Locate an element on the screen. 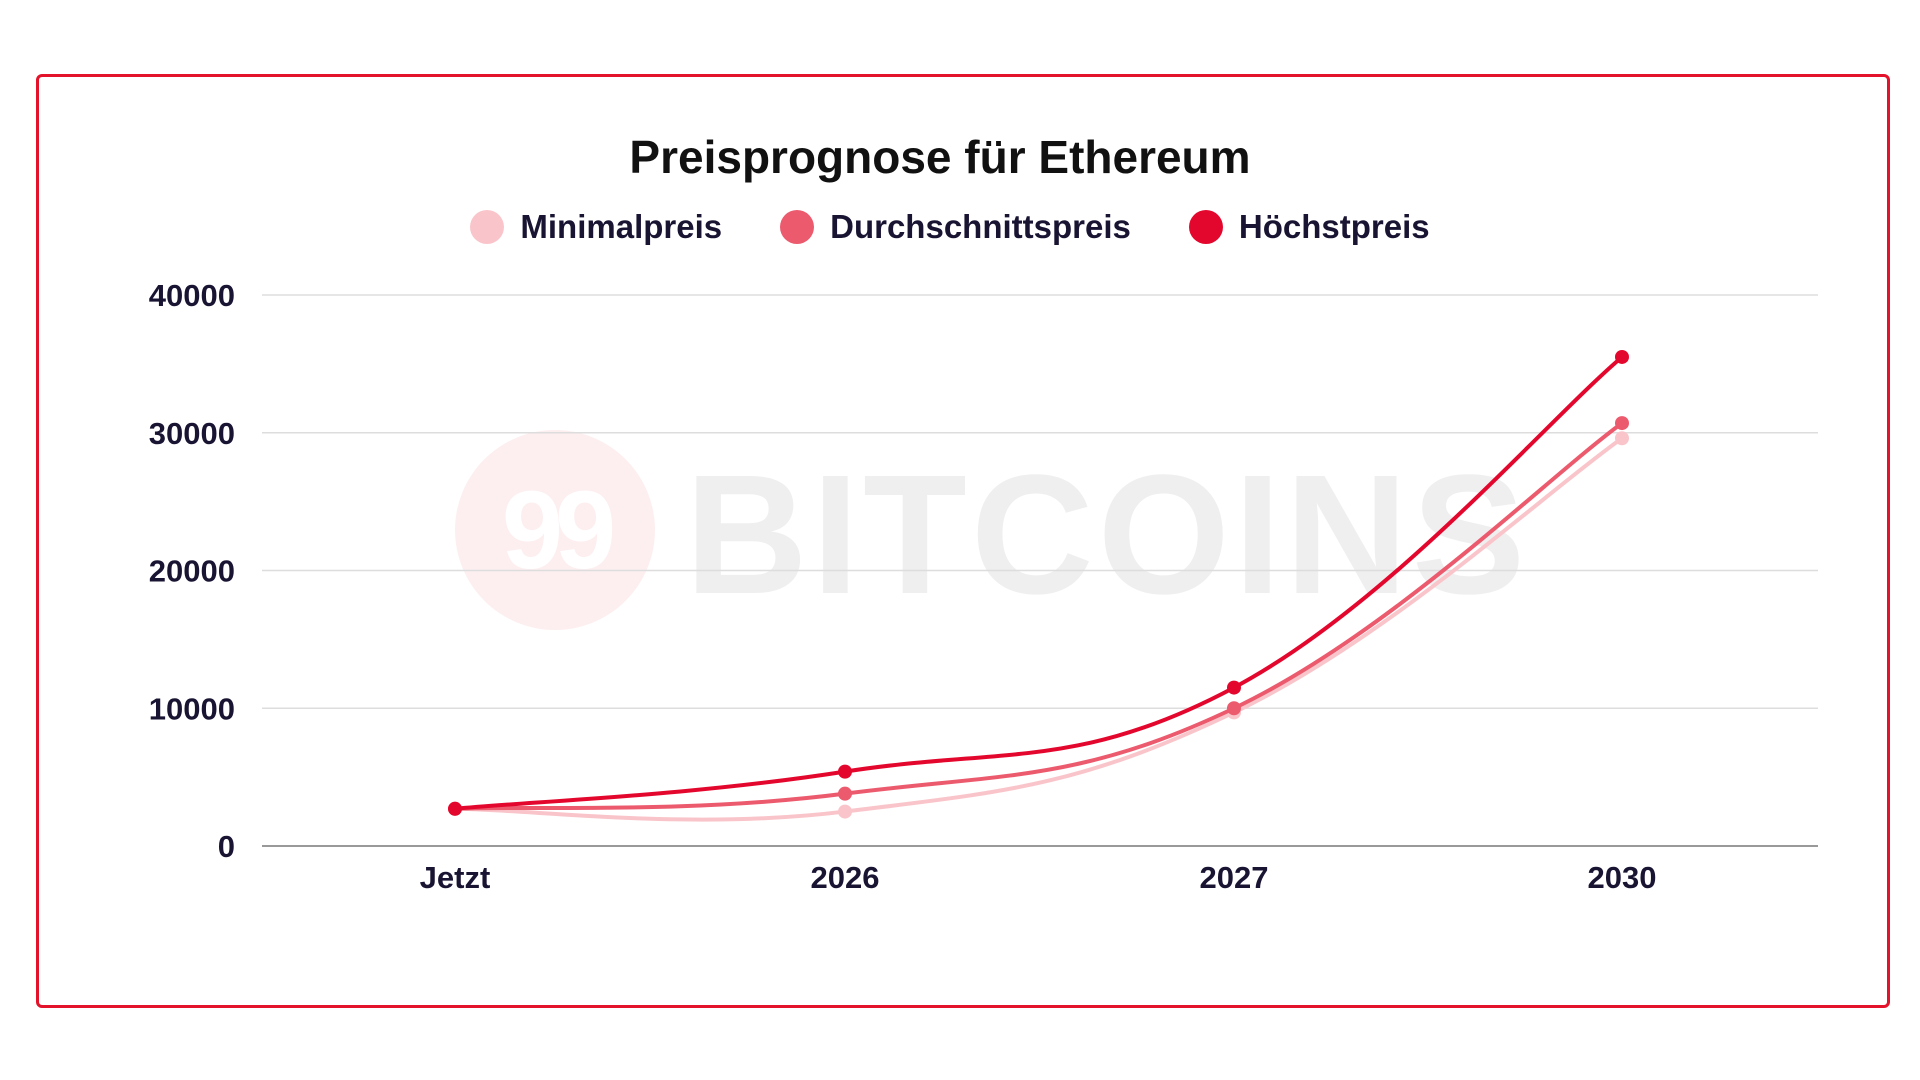  legend-item-durchschnittspreis: Durchschnittspreis is located at coordinates (955, 227).